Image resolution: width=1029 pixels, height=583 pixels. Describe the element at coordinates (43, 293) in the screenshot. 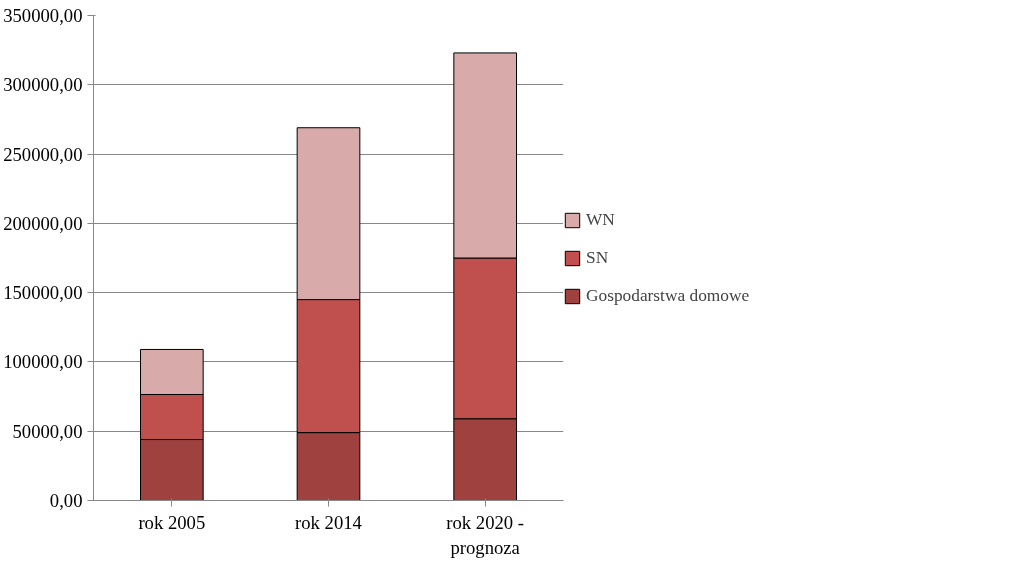

I see `y-tick-label: 150000,00` at that location.